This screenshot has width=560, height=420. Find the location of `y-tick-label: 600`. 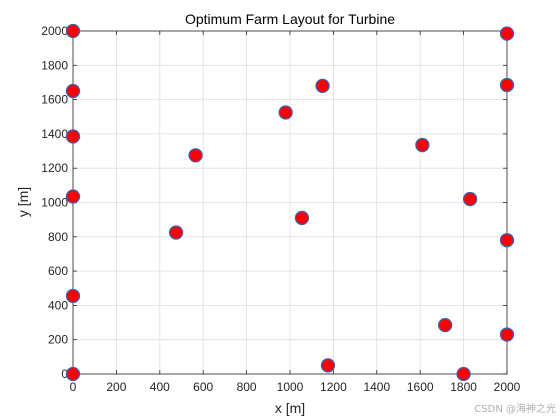

y-tick-label: 600 is located at coordinates (58, 271).